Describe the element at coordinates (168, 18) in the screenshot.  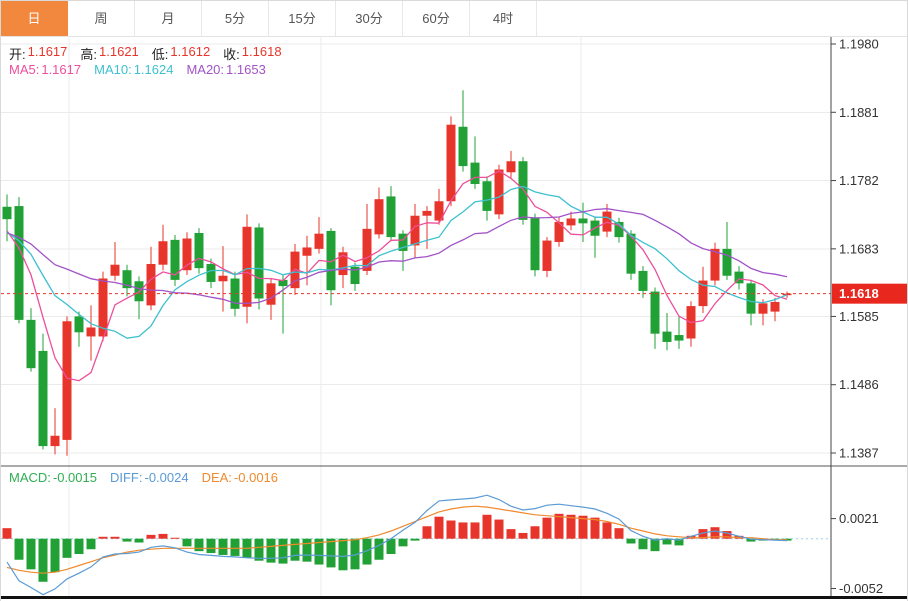
I see `tab-month: 月` at that location.